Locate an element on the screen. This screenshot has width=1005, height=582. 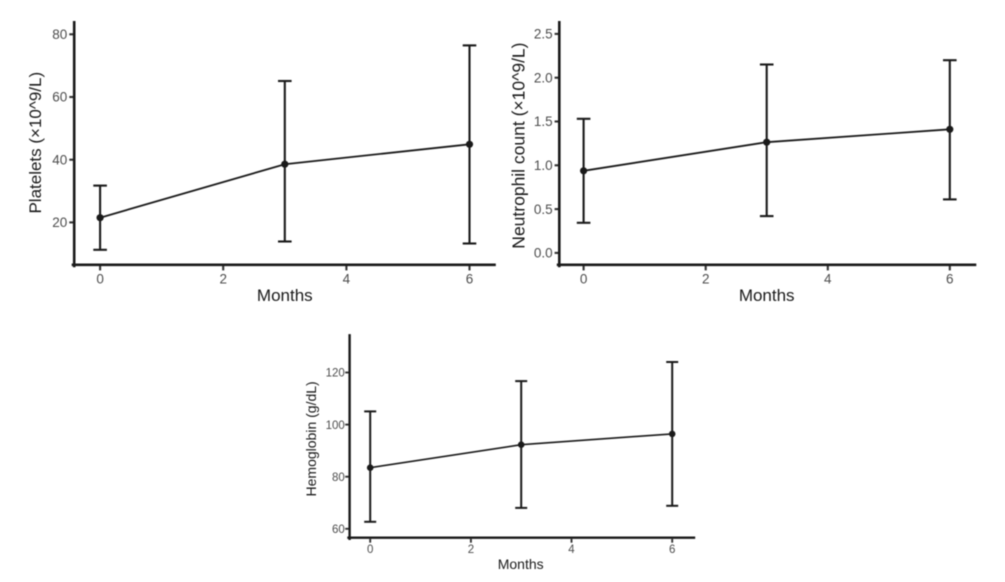
svg-text: 1.5 is located at coordinates (543, 121).